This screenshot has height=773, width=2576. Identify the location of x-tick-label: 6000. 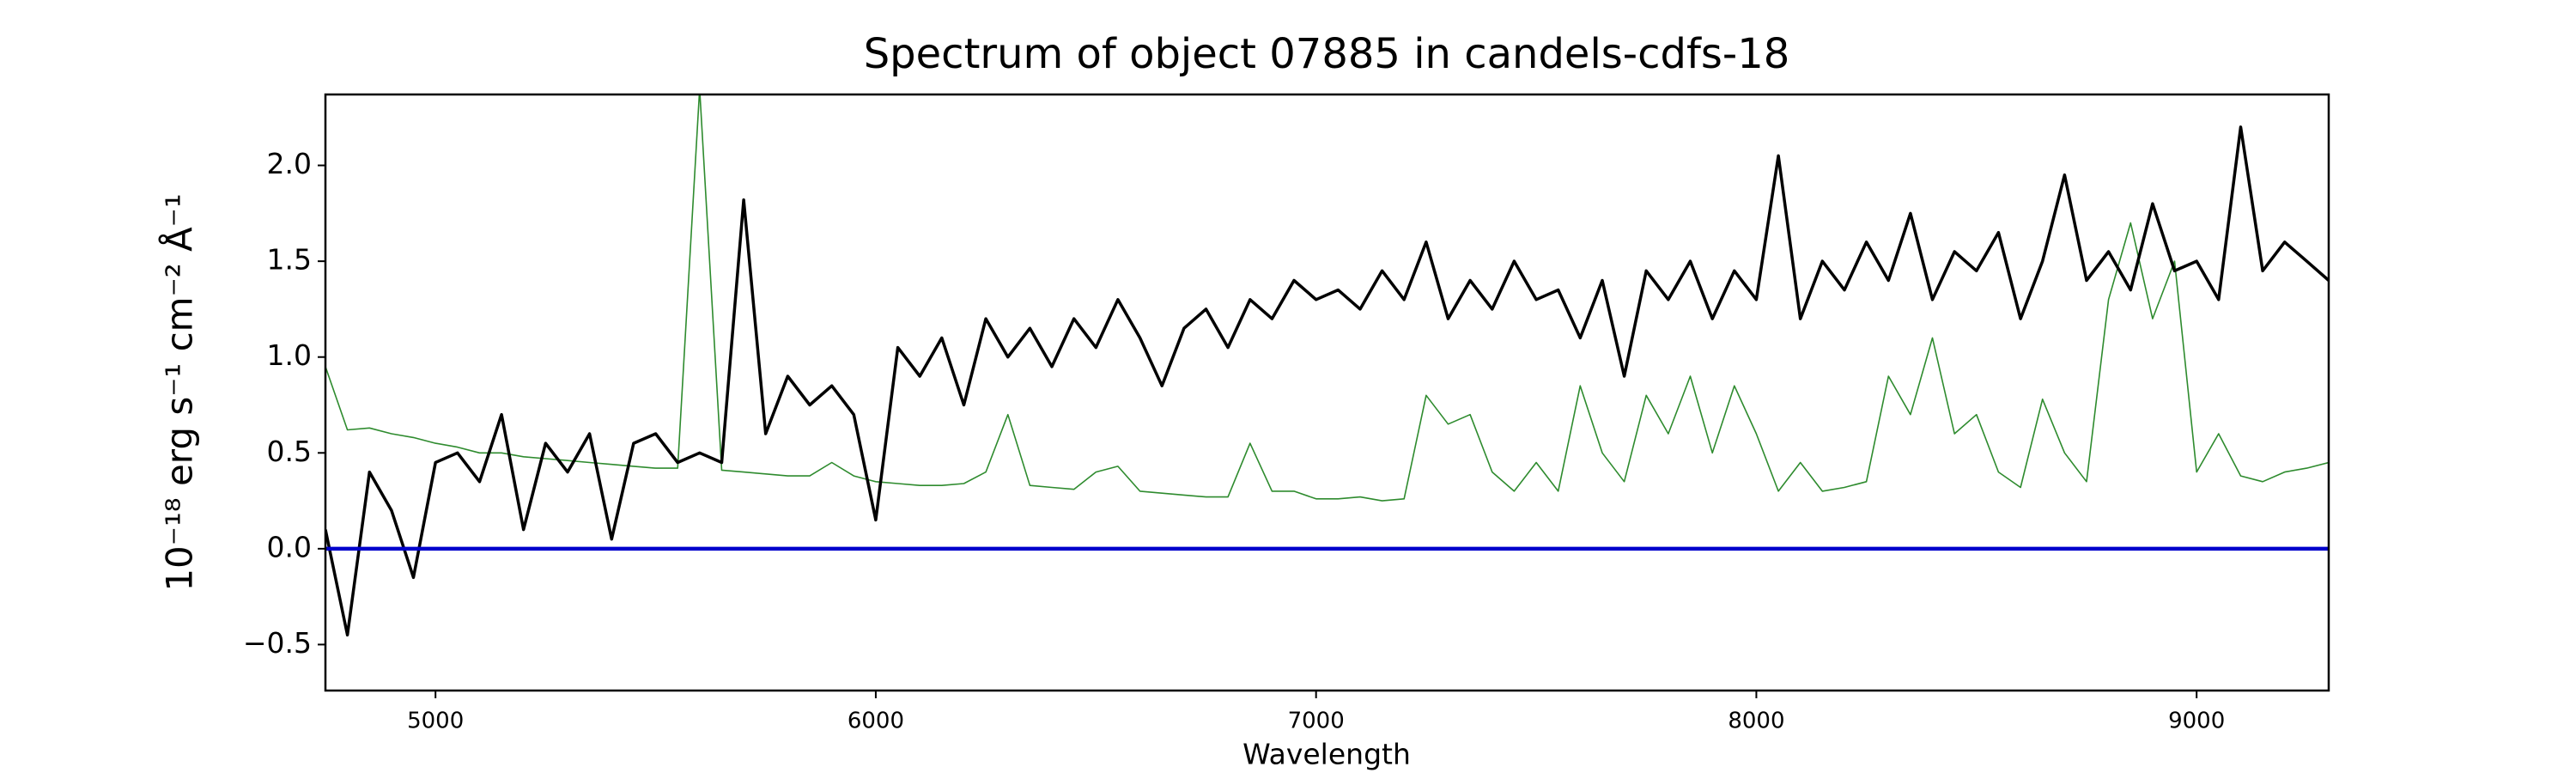
(876, 721).